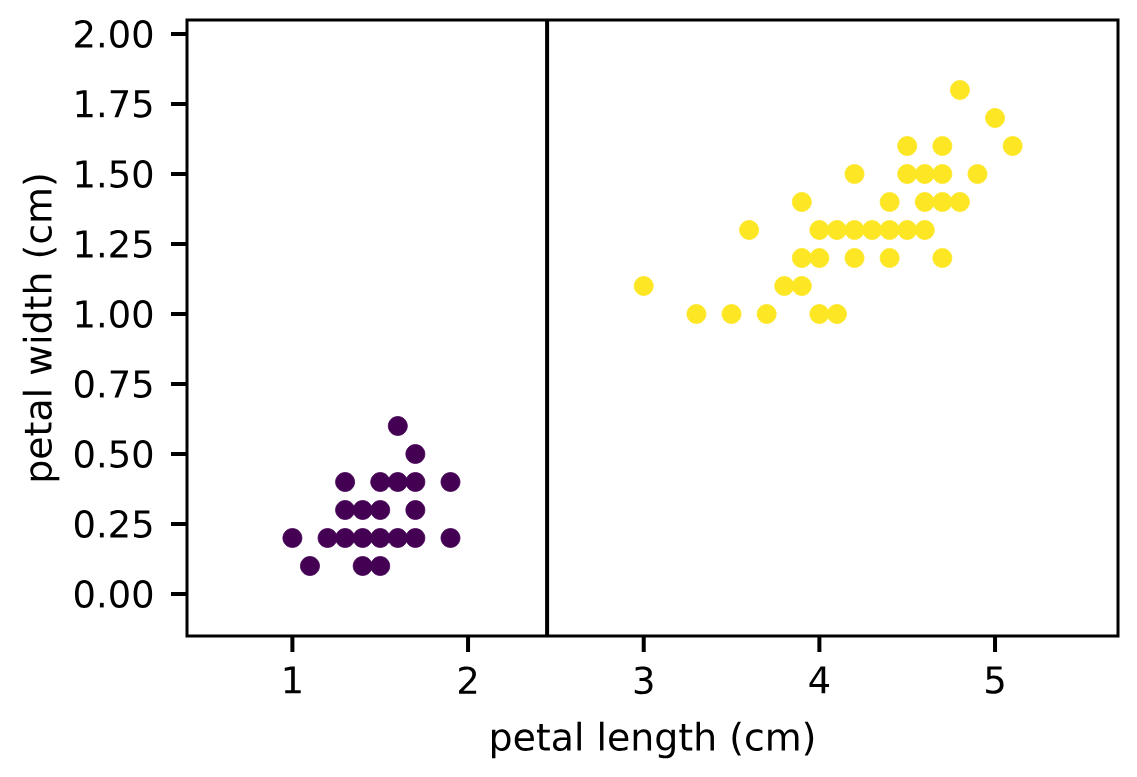 The width and height of the screenshot is (1137, 777). What do you see at coordinates (114, 34) in the screenshot?
I see `y-tick-label: 2.00` at bounding box center [114, 34].